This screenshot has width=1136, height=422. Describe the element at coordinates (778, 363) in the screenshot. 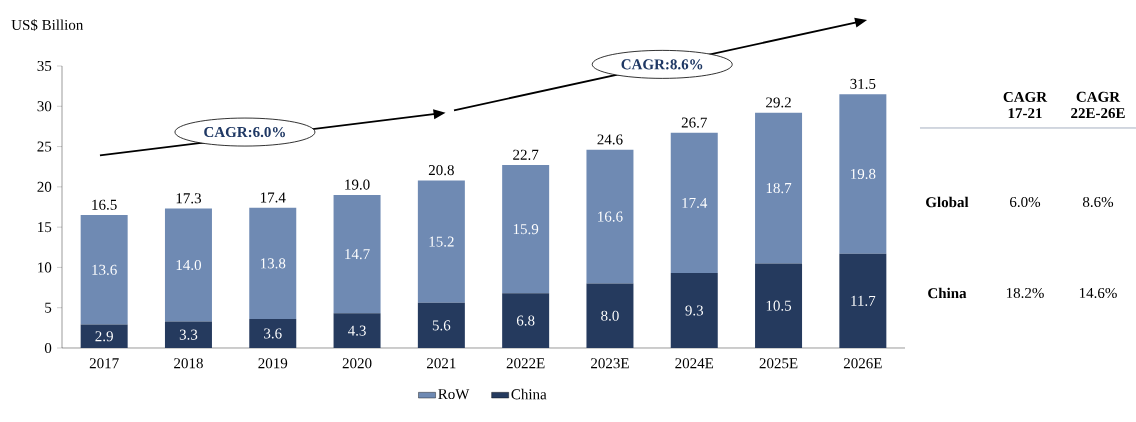

I see `x-tick-label: 2025E` at that location.